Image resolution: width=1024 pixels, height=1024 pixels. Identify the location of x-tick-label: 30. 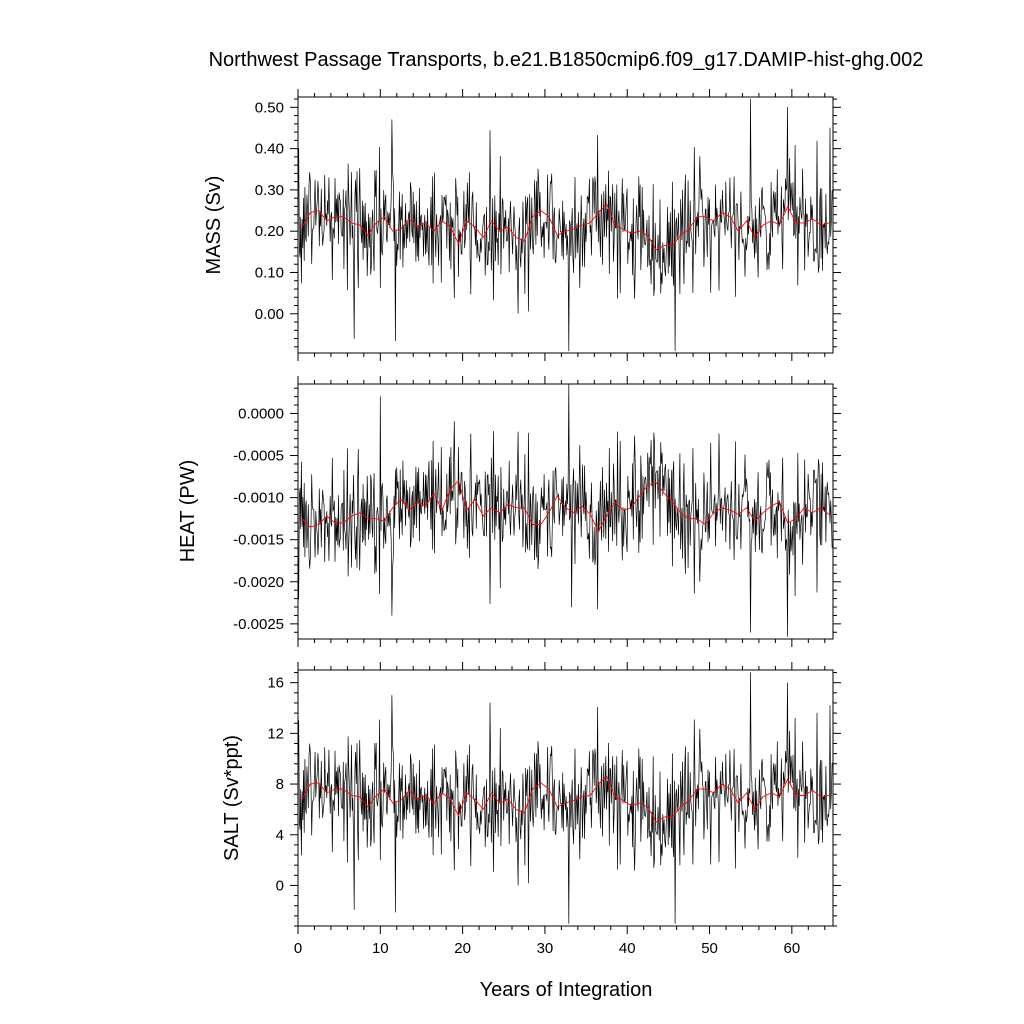
(545, 948).